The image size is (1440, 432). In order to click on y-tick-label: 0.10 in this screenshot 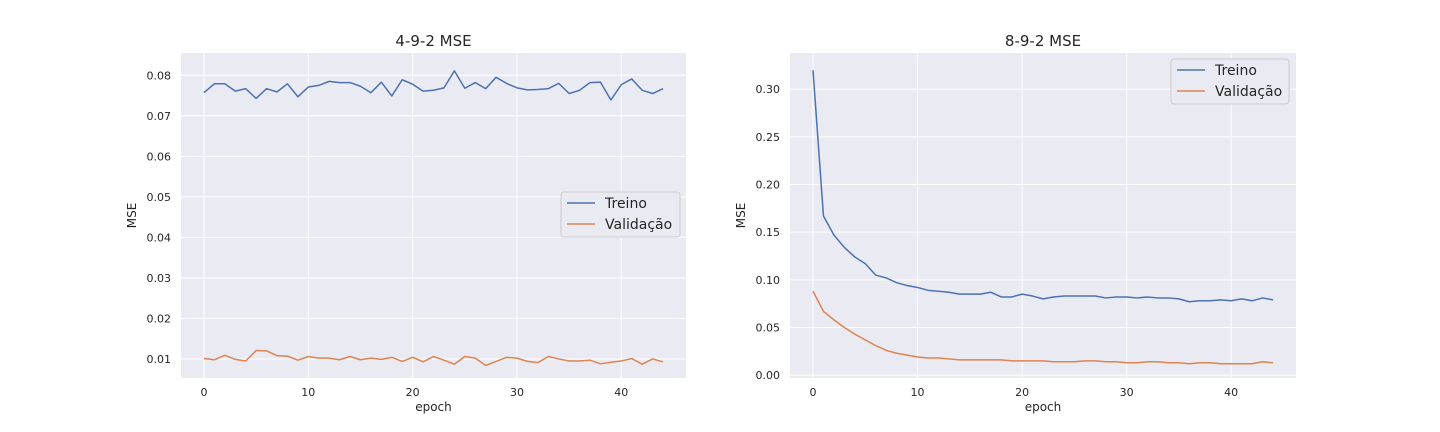, I will do `click(768, 280)`.